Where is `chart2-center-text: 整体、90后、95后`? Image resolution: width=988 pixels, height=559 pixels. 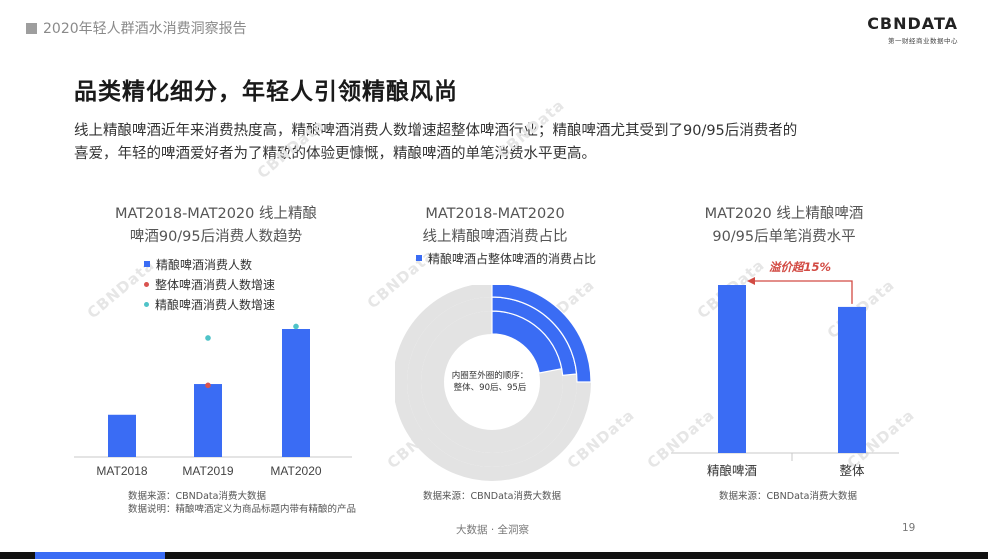
chart2-center-text: 整体、90后、95后 is located at coordinates (490, 387).